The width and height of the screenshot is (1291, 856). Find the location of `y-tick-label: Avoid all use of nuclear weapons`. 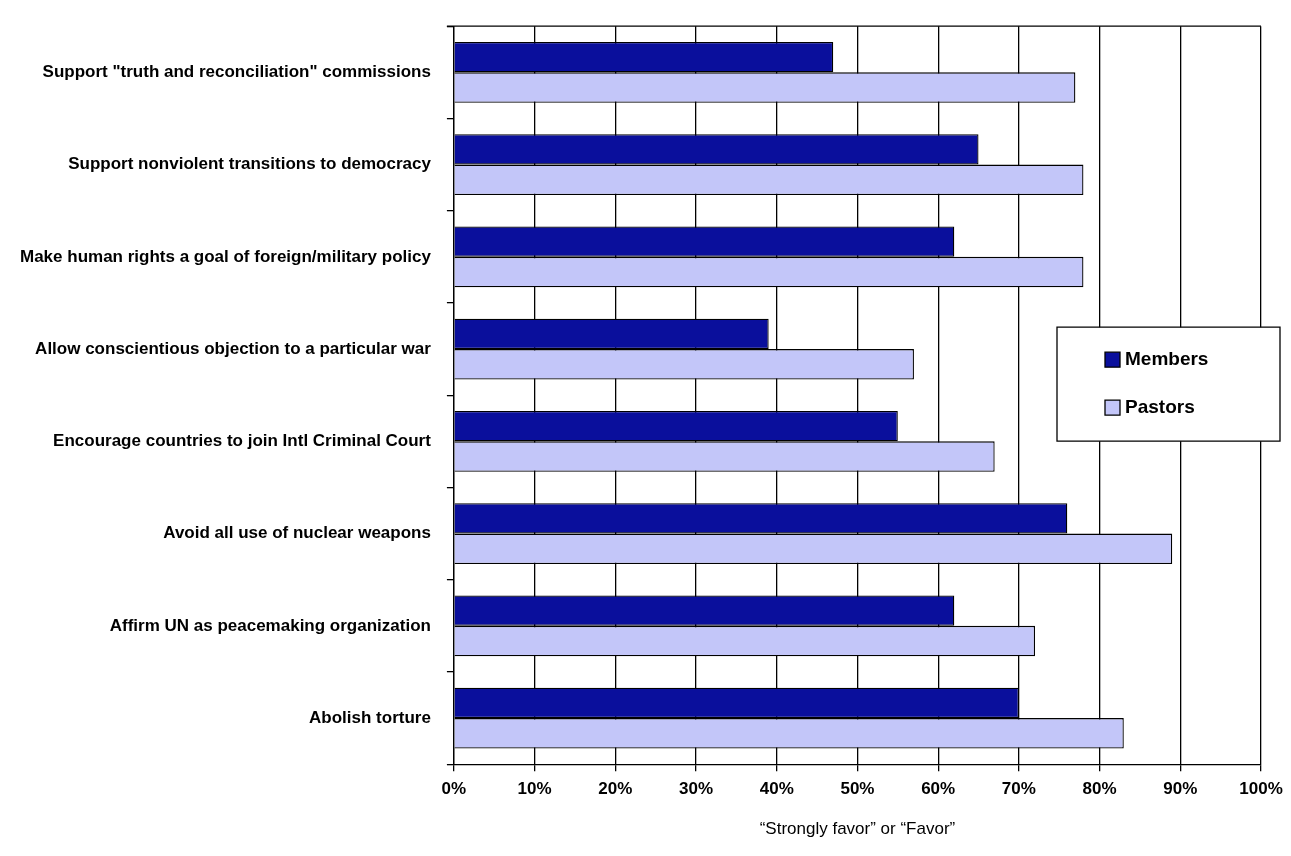

y-tick-label: Avoid all use of nuclear weapons is located at coordinates (297, 533).